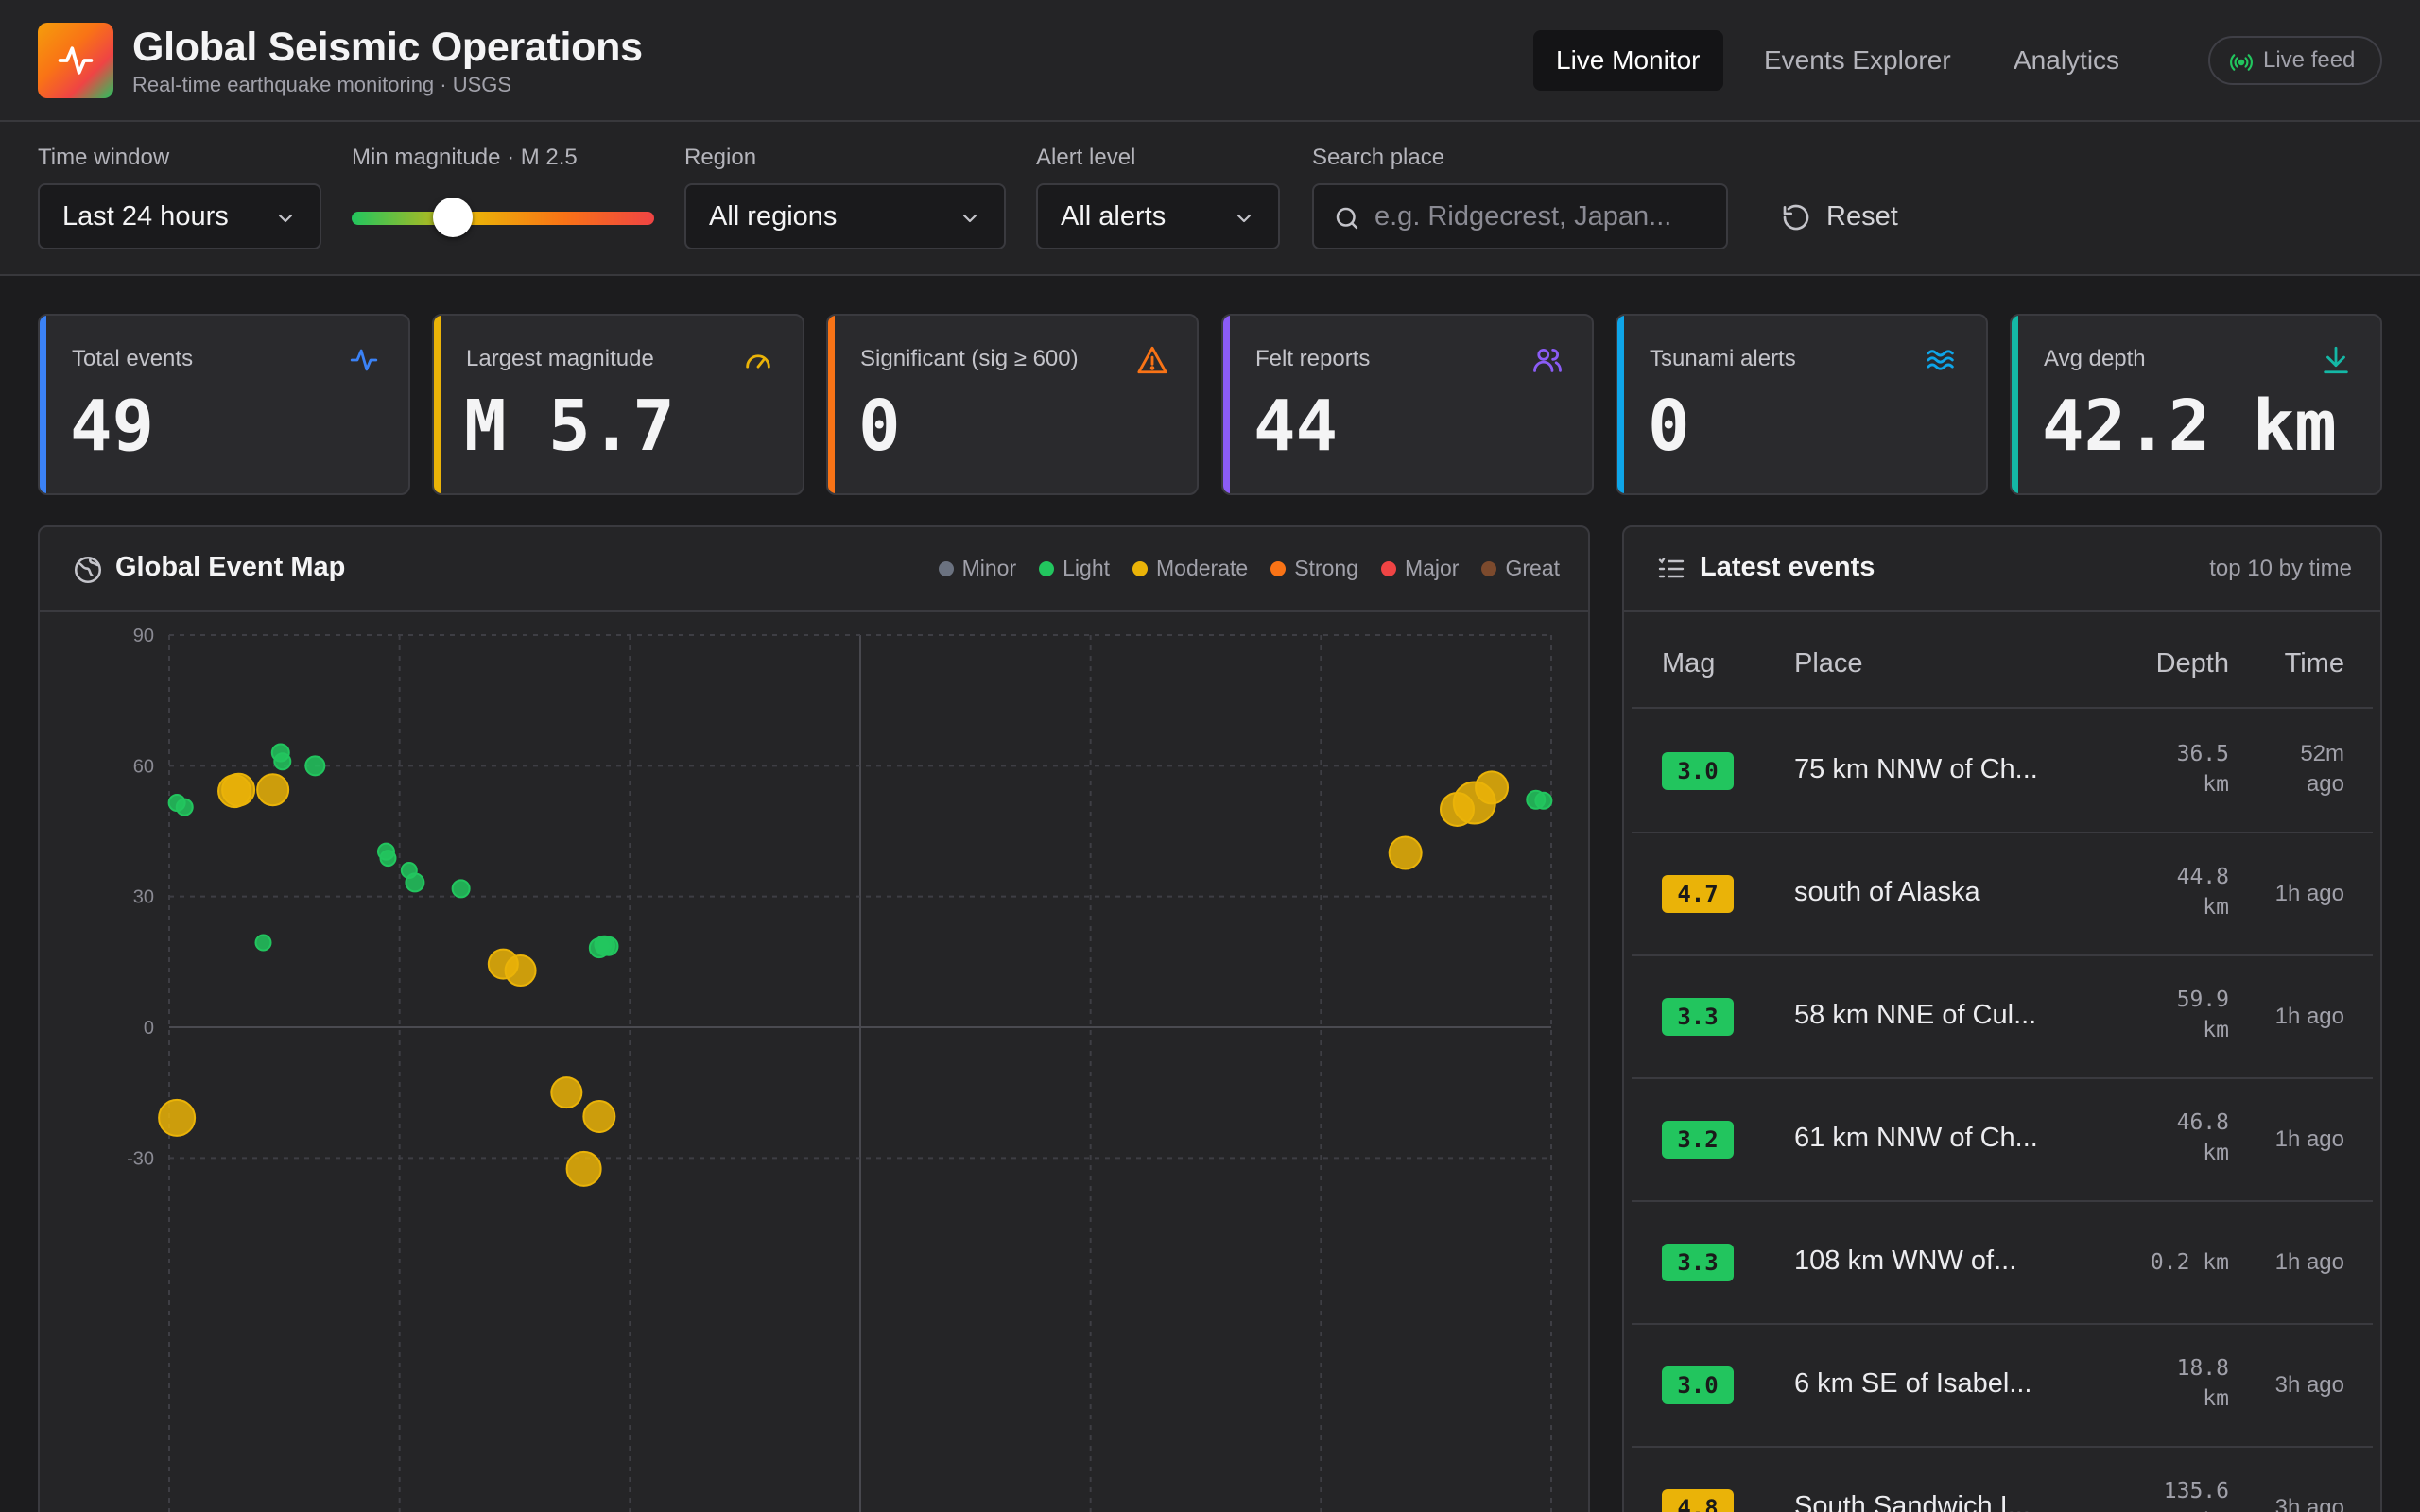  Describe the element at coordinates (758, 361) in the screenshot. I see `gauge-icon` at that location.